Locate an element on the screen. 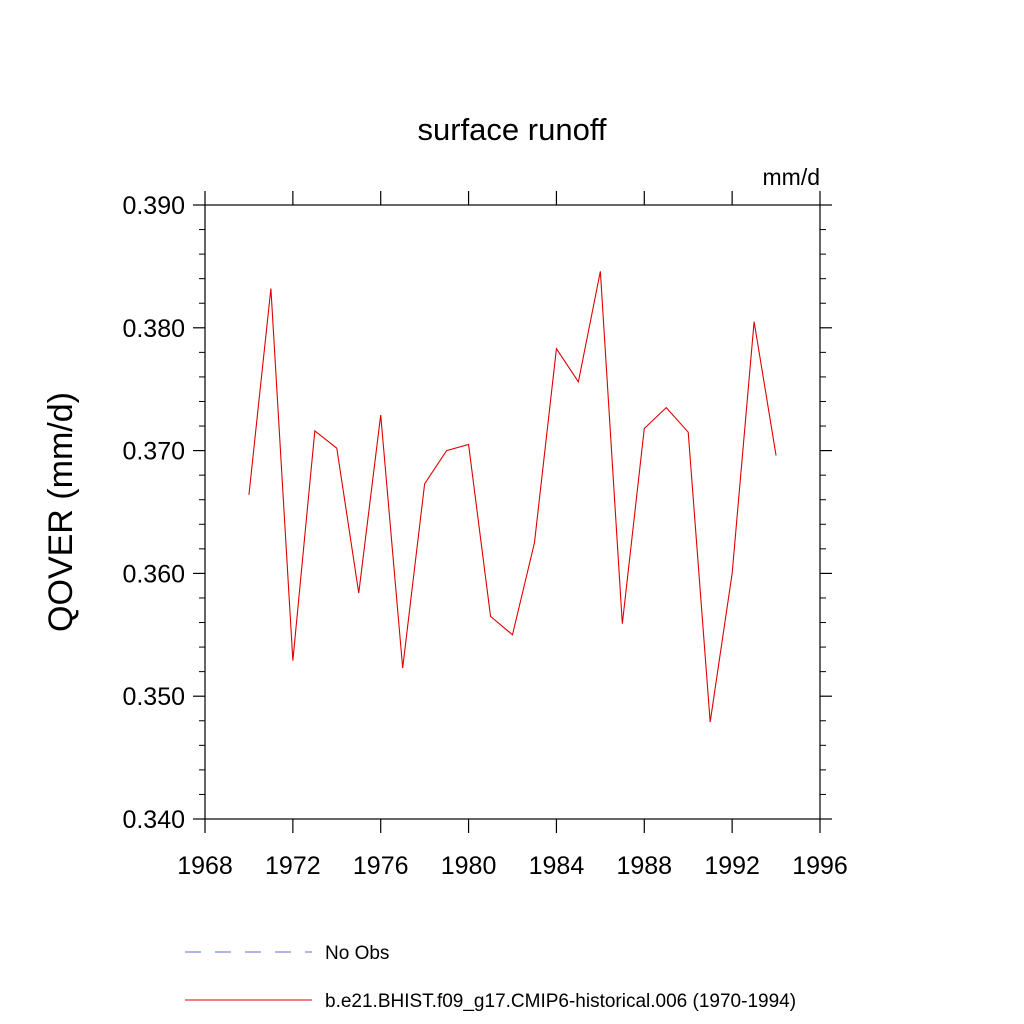 This screenshot has height=1024, width=1024. x-tick-label: 1968 is located at coordinates (205, 866).